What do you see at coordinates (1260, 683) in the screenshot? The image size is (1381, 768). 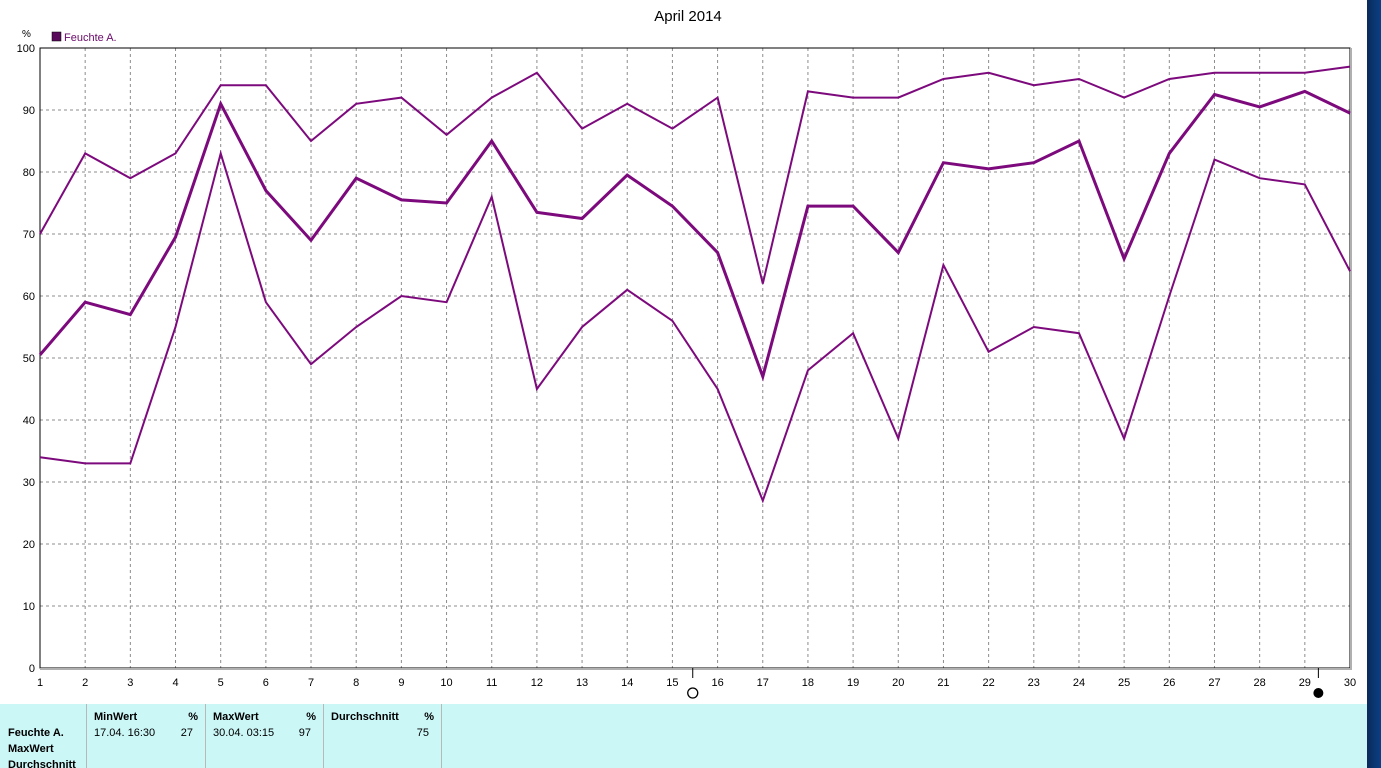 I see `x-tick-label: 28` at bounding box center [1260, 683].